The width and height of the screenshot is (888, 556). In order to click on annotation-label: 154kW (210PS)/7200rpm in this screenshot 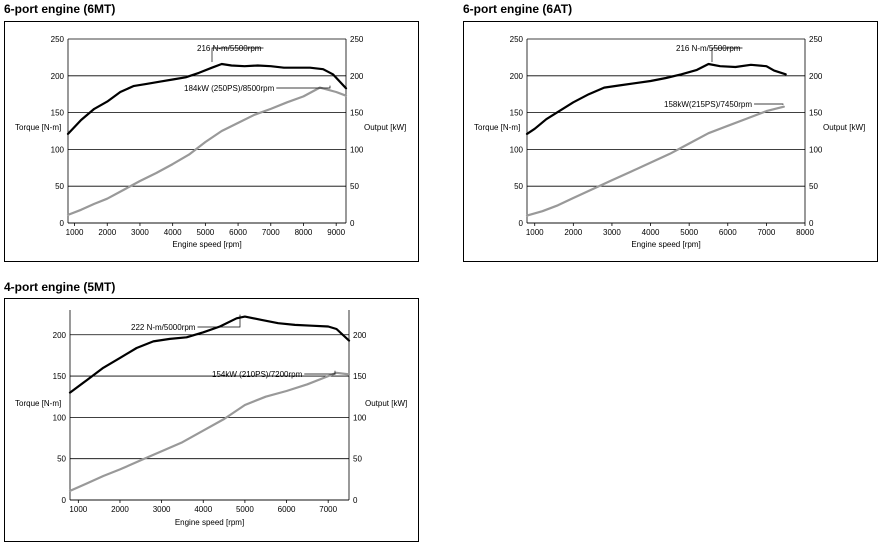, I will do `click(257, 374)`.